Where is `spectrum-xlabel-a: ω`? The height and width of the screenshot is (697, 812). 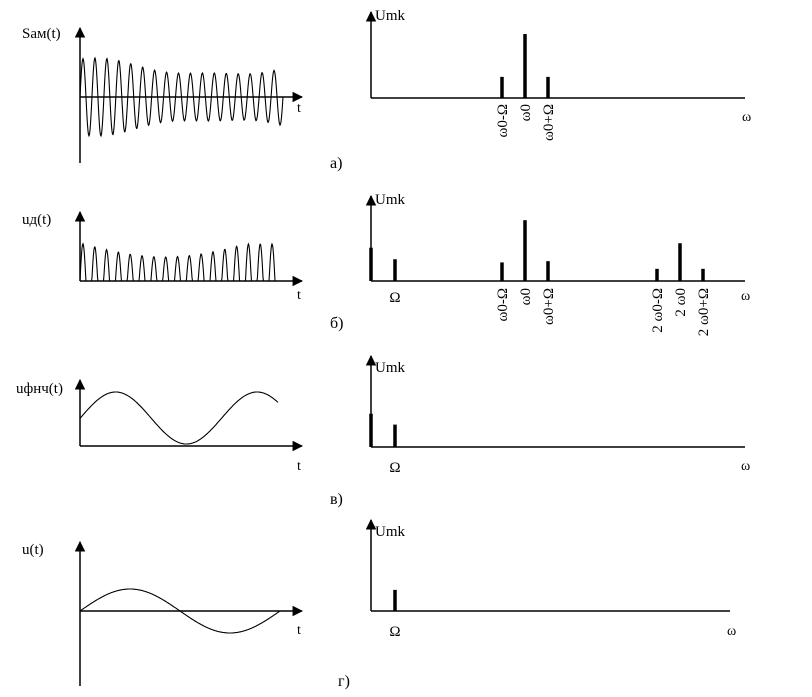 spectrum-xlabel-a: ω is located at coordinates (746, 117).